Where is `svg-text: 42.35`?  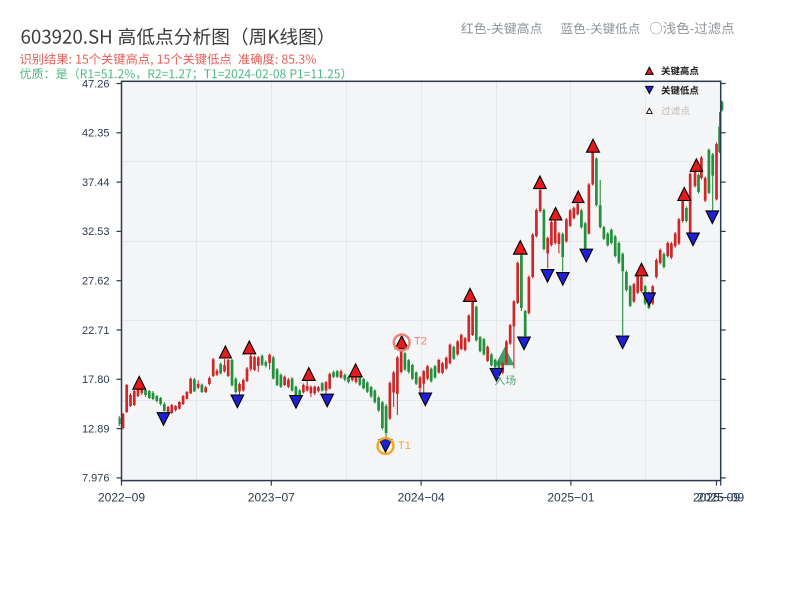
svg-text: 42.35 is located at coordinates (96, 134).